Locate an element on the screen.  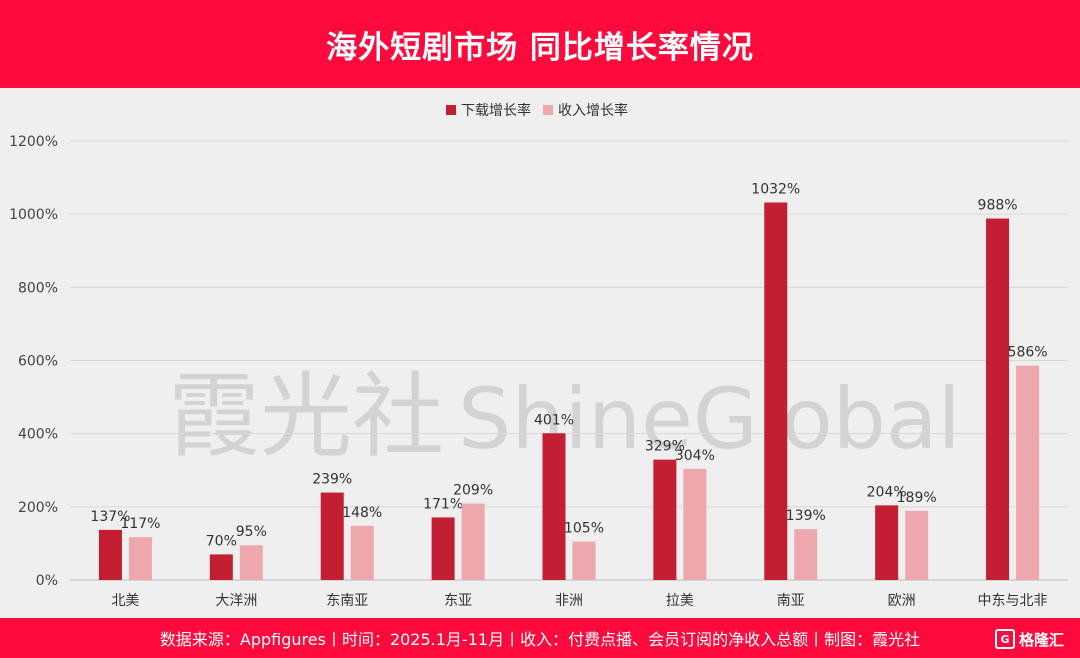
y-tick-label: 600% is located at coordinates (38, 362).